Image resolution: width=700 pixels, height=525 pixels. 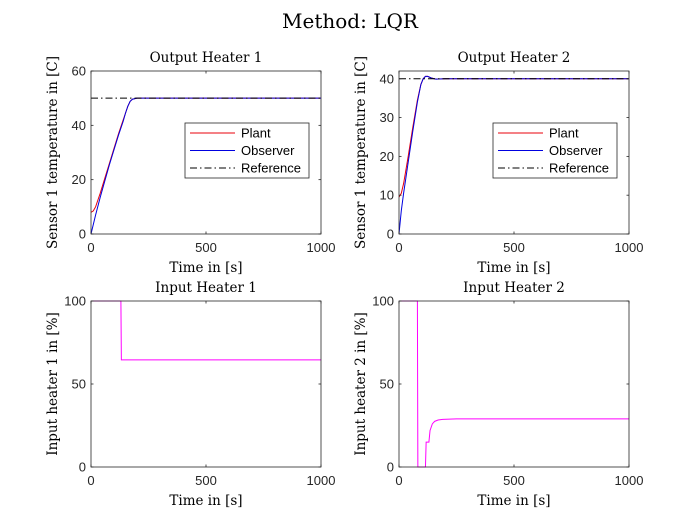 What do you see at coordinates (350, 21) in the screenshot?
I see `figure-title: Method: LQR` at bounding box center [350, 21].